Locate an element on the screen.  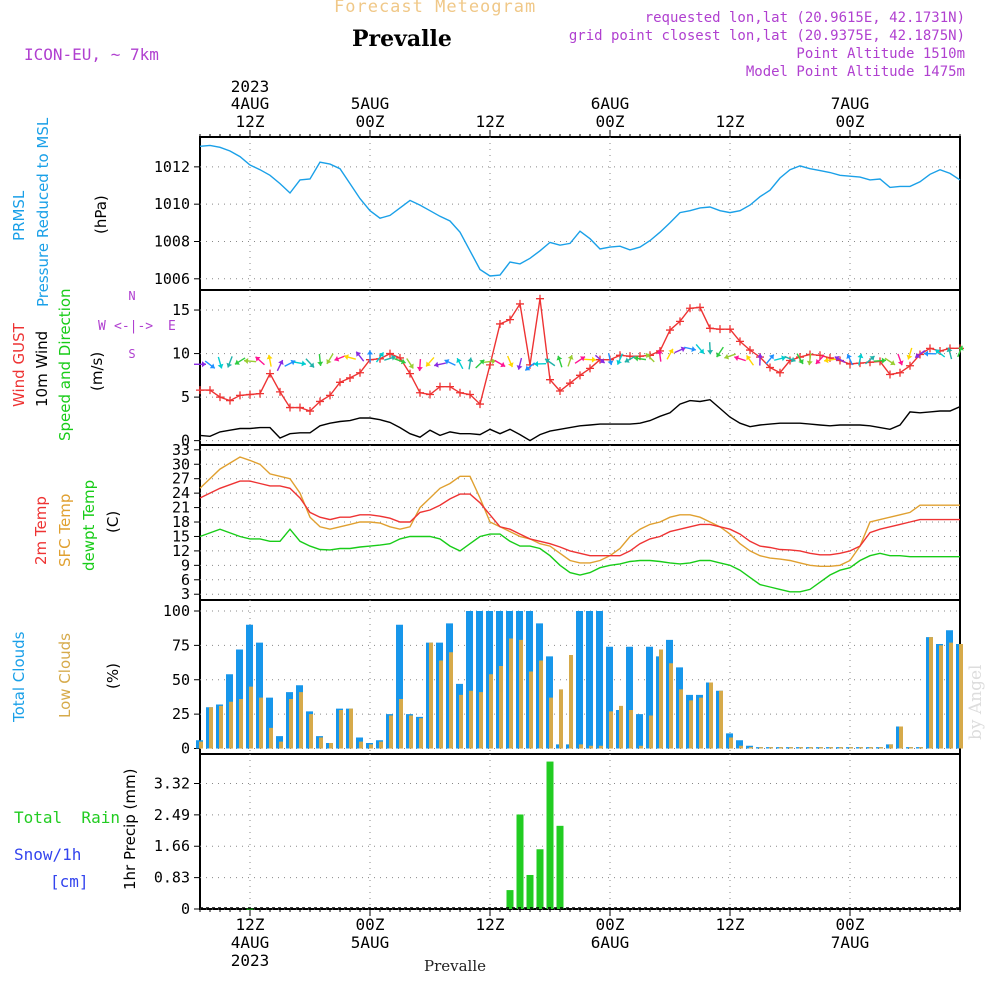
top-year-label: 2023 is located at coordinates (250, 86).